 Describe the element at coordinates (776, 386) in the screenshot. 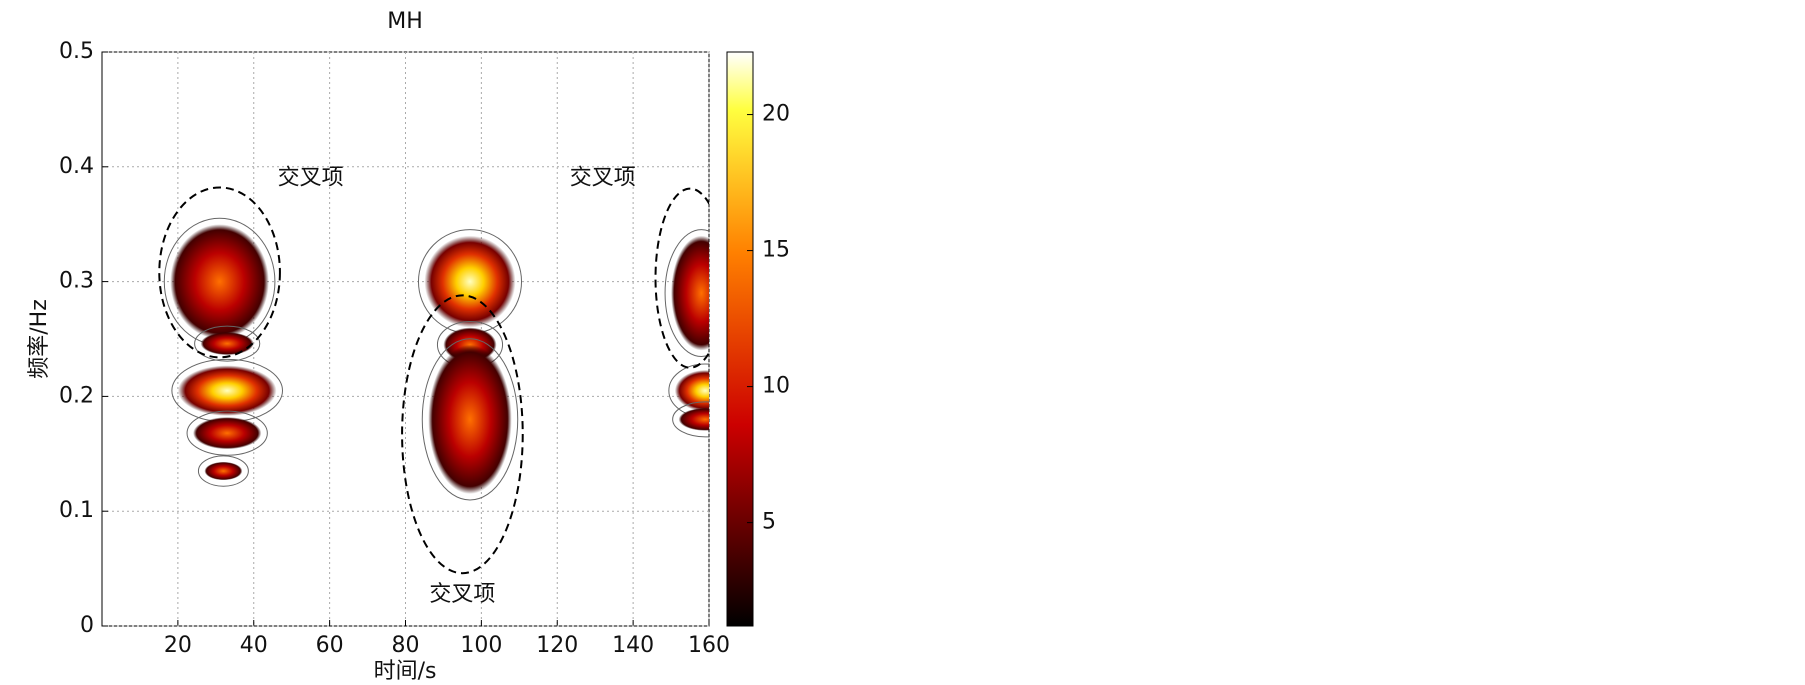

I see `colorbar-tick-label: 10` at that location.